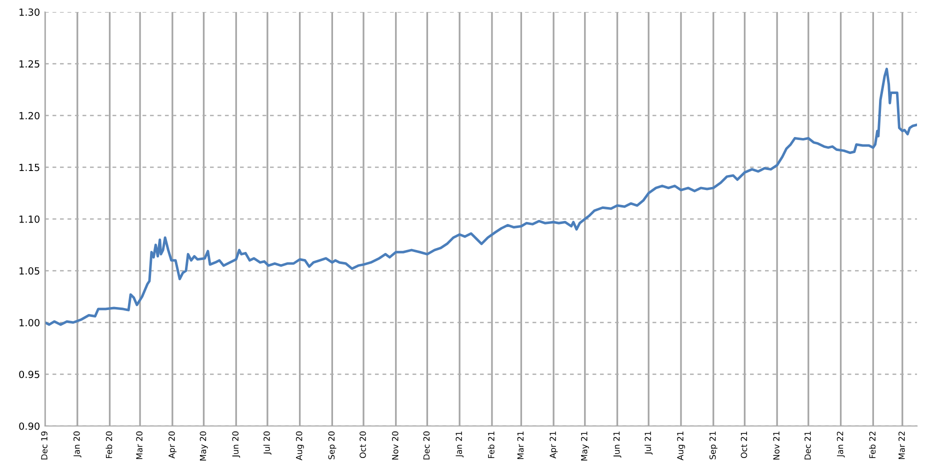 This screenshot has height=466, width=925. Describe the element at coordinates (139, 445) in the screenshot. I see `x-tick-label: Mar 20` at that location.